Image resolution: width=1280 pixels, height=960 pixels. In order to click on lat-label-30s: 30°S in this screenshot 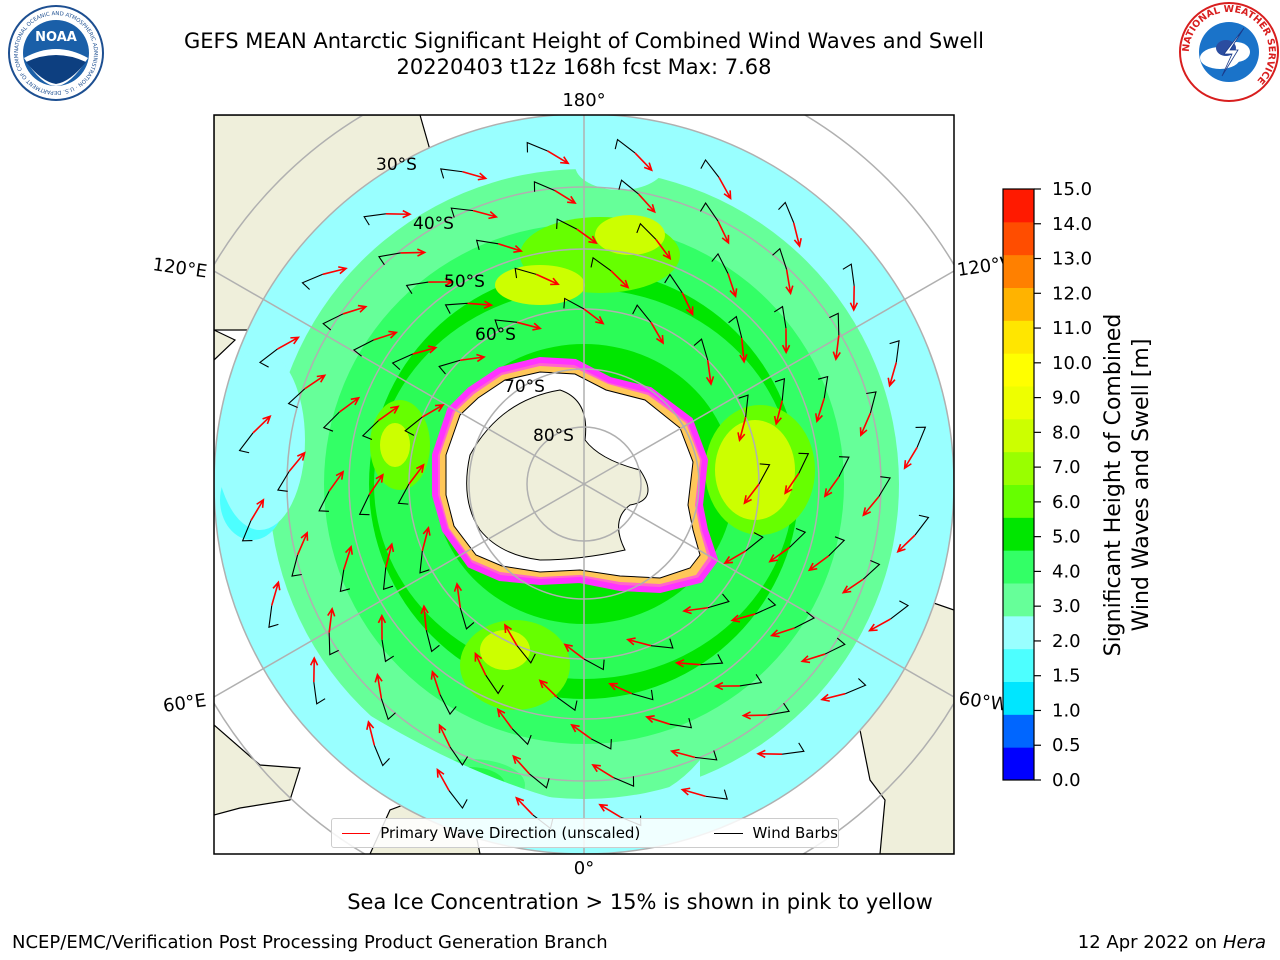, I will do `click(396, 165)`.